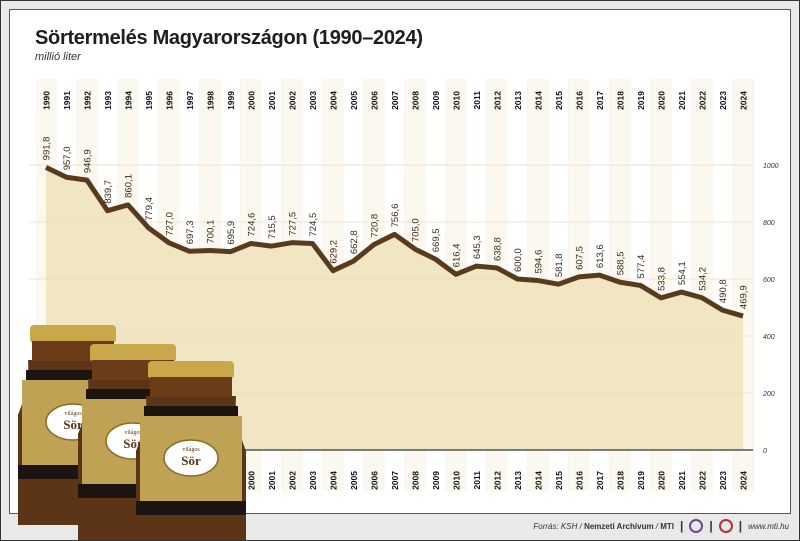 The image size is (800, 541). Describe the element at coordinates (313, 480) in the screenshot. I see `x-tick-label-bottom: 2003` at that location.